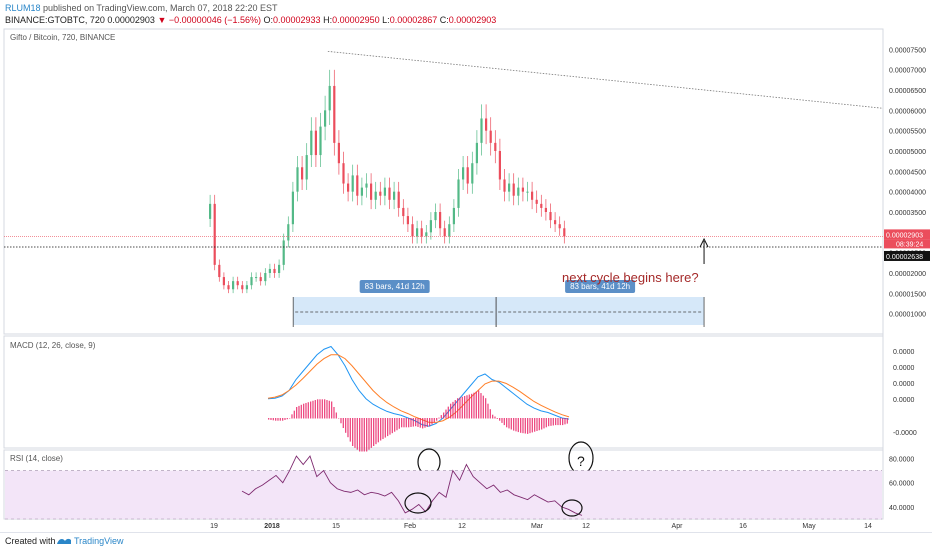  Describe the element at coordinates (99, 541) in the screenshot. I see `tradingview-brand-link: TradingView` at that location.